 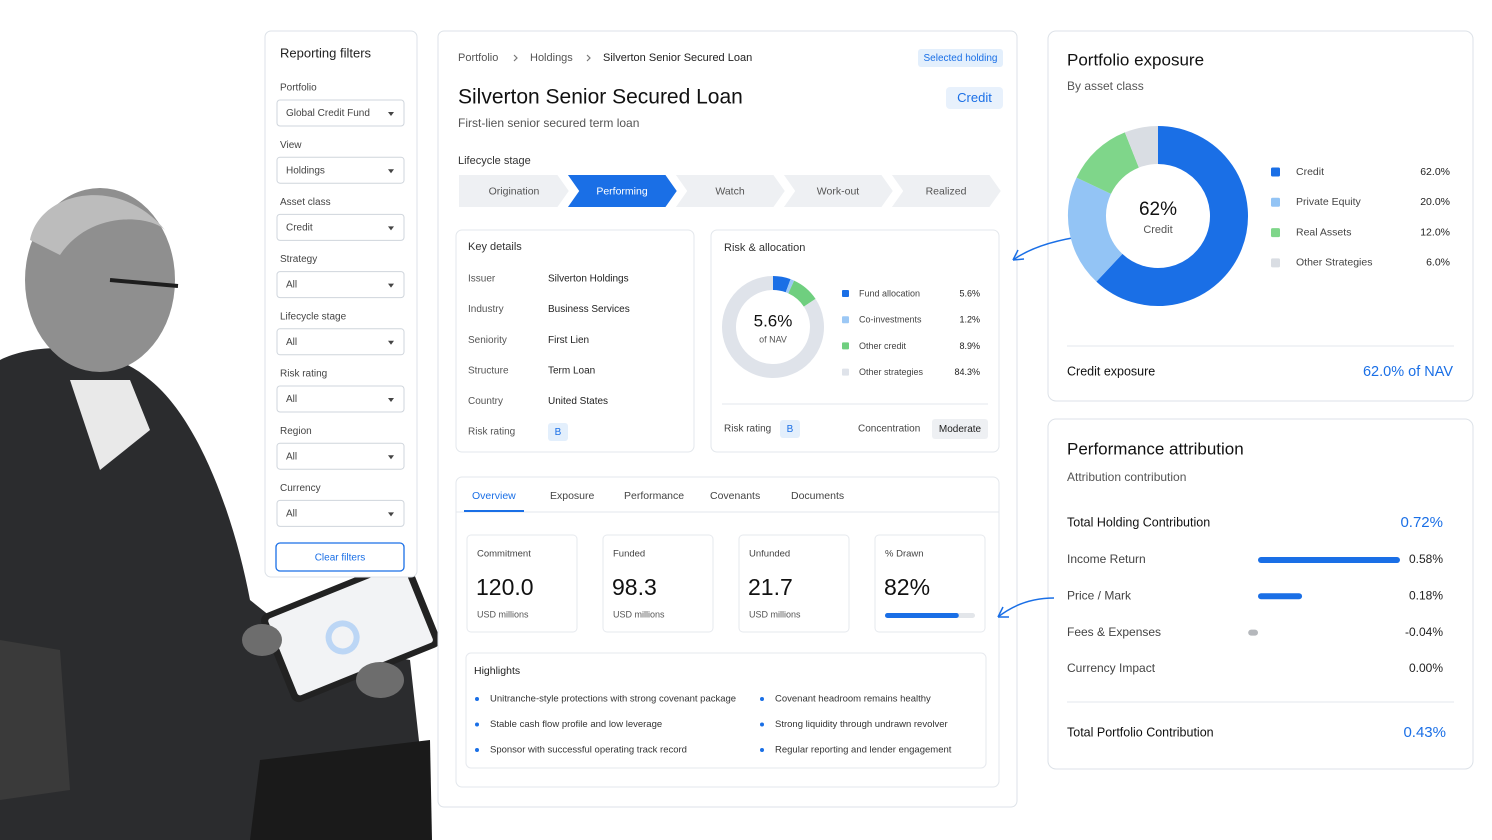 What do you see at coordinates (904, 554) in the screenshot?
I see `metric-label: % Drawn` at bounding box center [904, 554].